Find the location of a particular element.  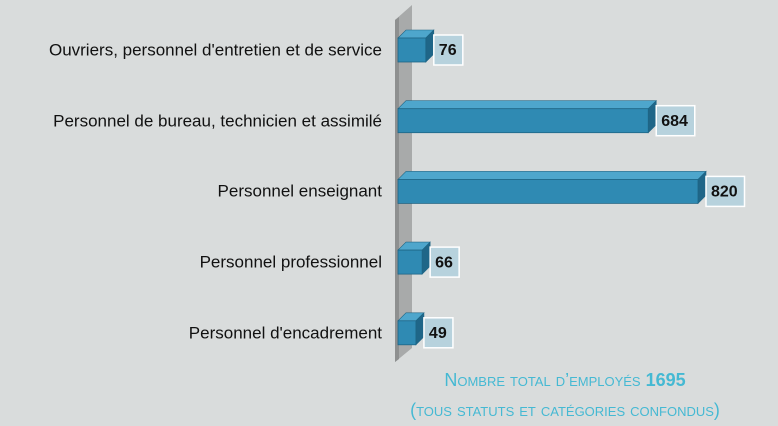

value-label: 66 is located at coordinates (444, 262).